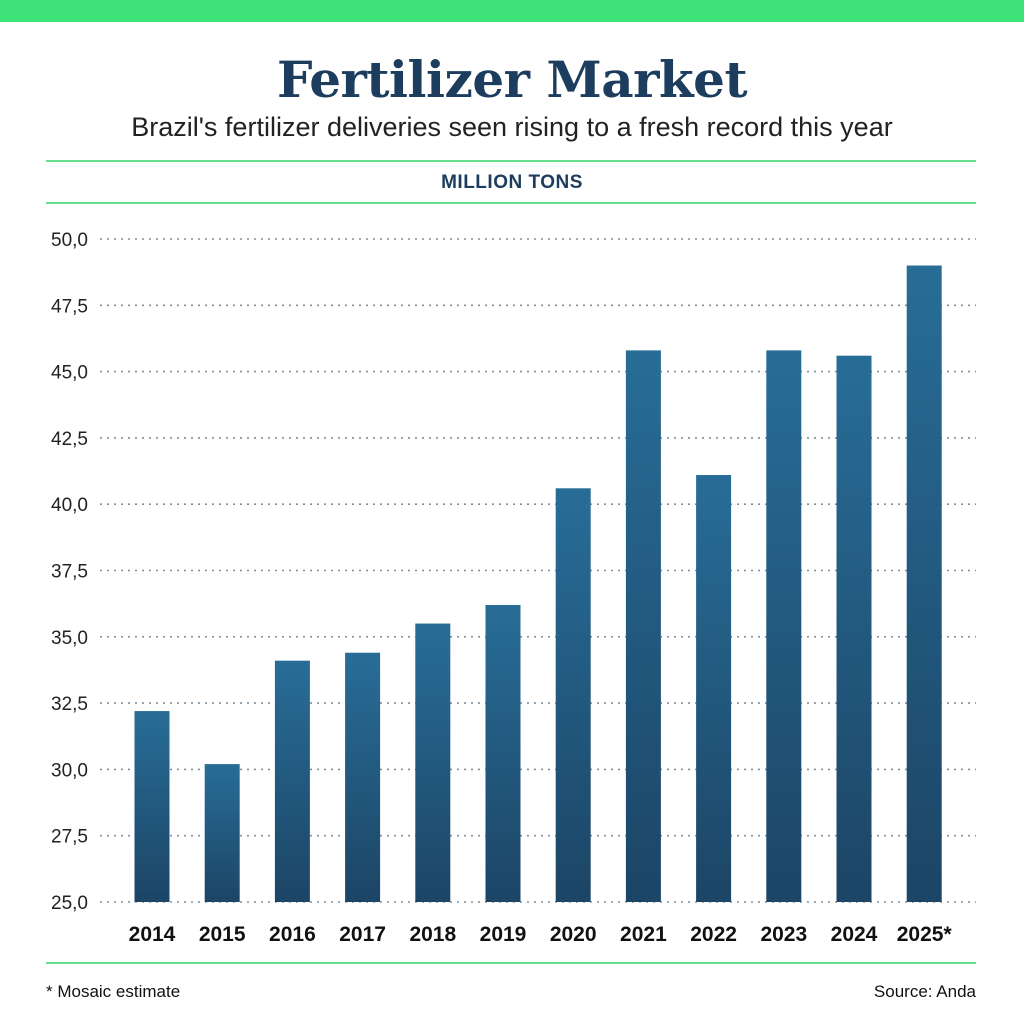  I want to click on x-tick-label: 2014, so click(152, 934).